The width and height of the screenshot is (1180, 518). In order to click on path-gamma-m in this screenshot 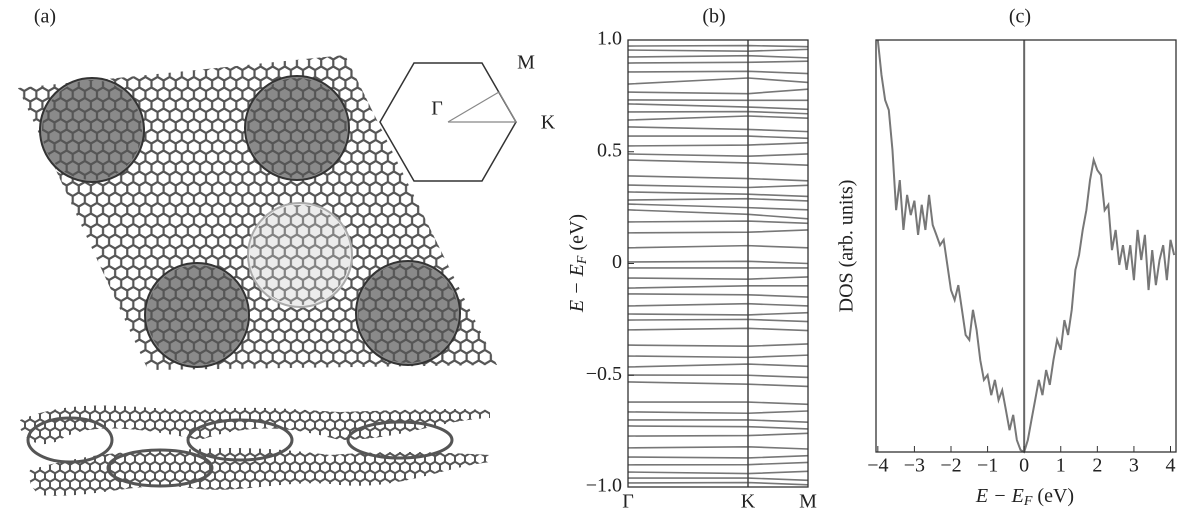, I will do `click(473, 107)`.